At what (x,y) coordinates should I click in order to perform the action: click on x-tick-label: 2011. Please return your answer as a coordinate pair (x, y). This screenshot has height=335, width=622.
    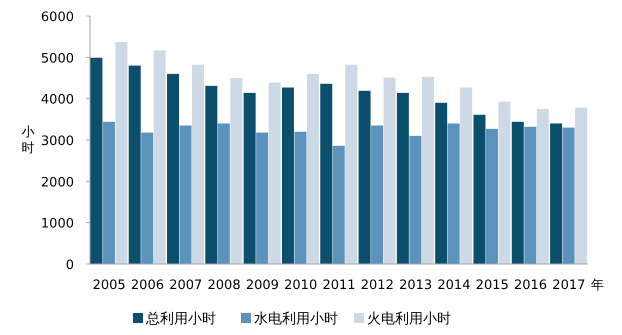
    Looking at the image, I should click on (339, 285).